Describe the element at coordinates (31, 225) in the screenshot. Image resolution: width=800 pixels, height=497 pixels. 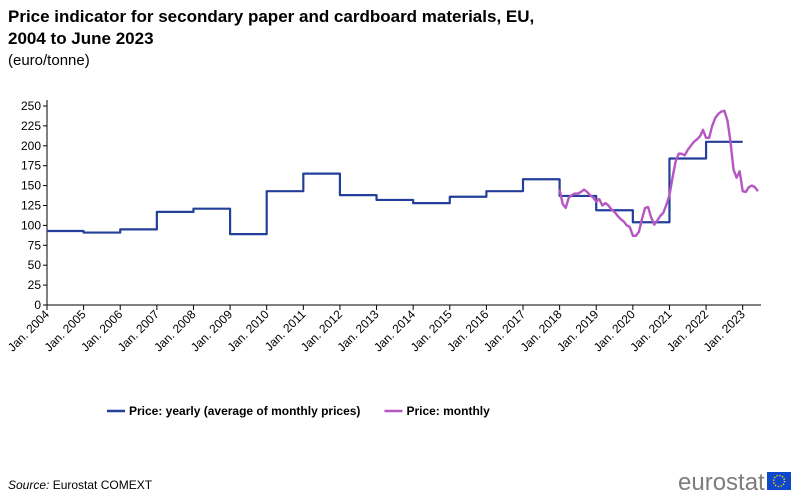
I see `y-tick-label: 100` at that location.